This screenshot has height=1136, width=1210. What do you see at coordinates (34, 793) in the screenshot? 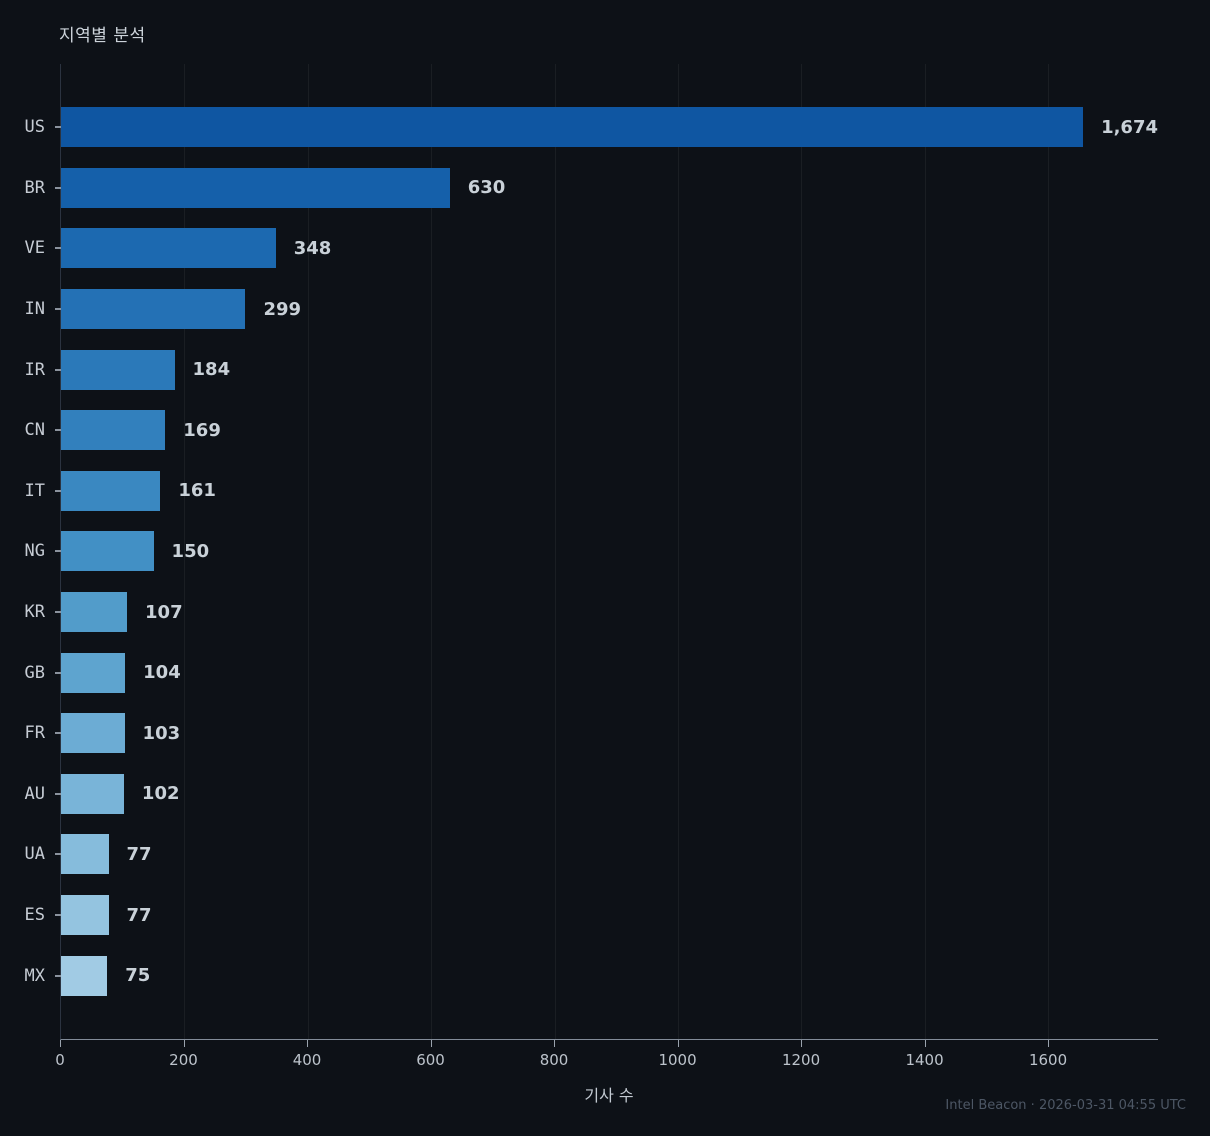
I see `y-label-AU: AU` at bounding box center [34, 793].